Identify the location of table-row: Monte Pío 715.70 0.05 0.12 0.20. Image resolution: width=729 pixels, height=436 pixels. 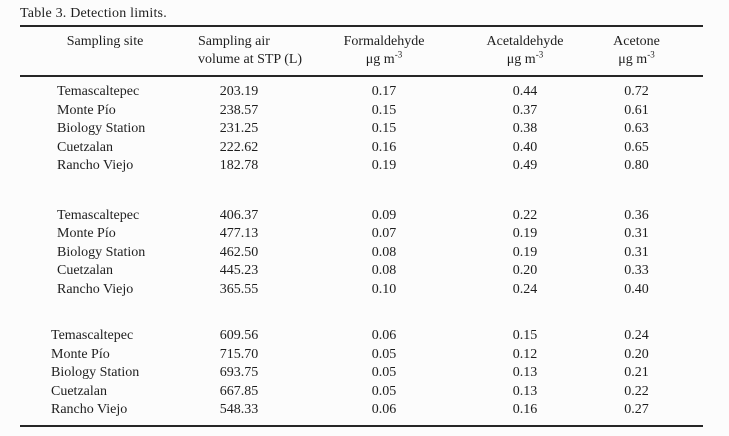
(361, 355).